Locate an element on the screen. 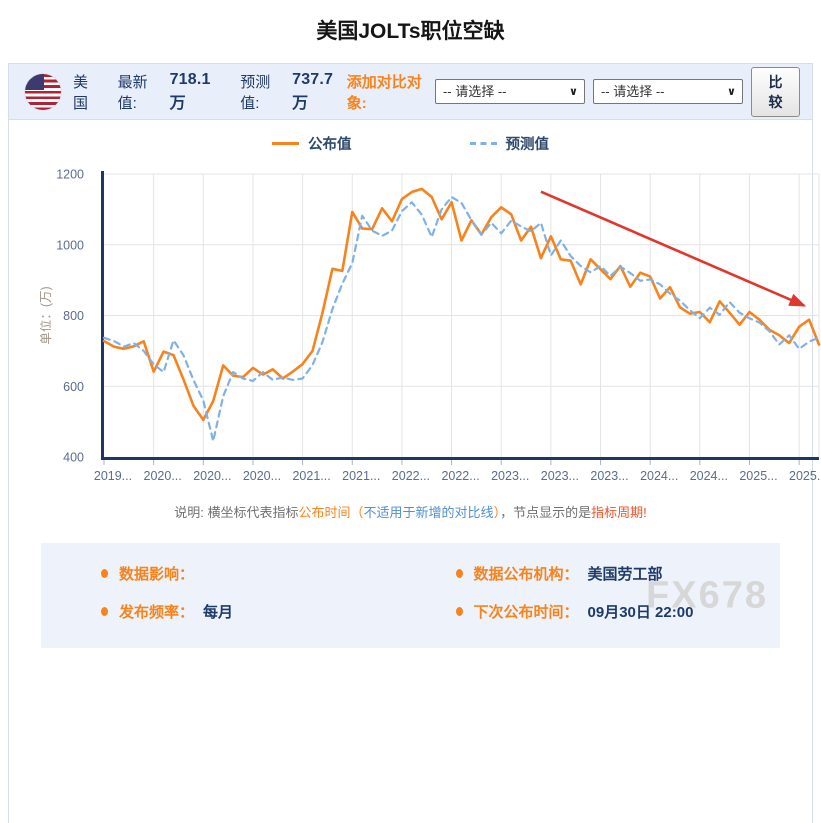 The image size is (821, 823). legend-item-published: 公布值 is located at coordinates (312, 143).